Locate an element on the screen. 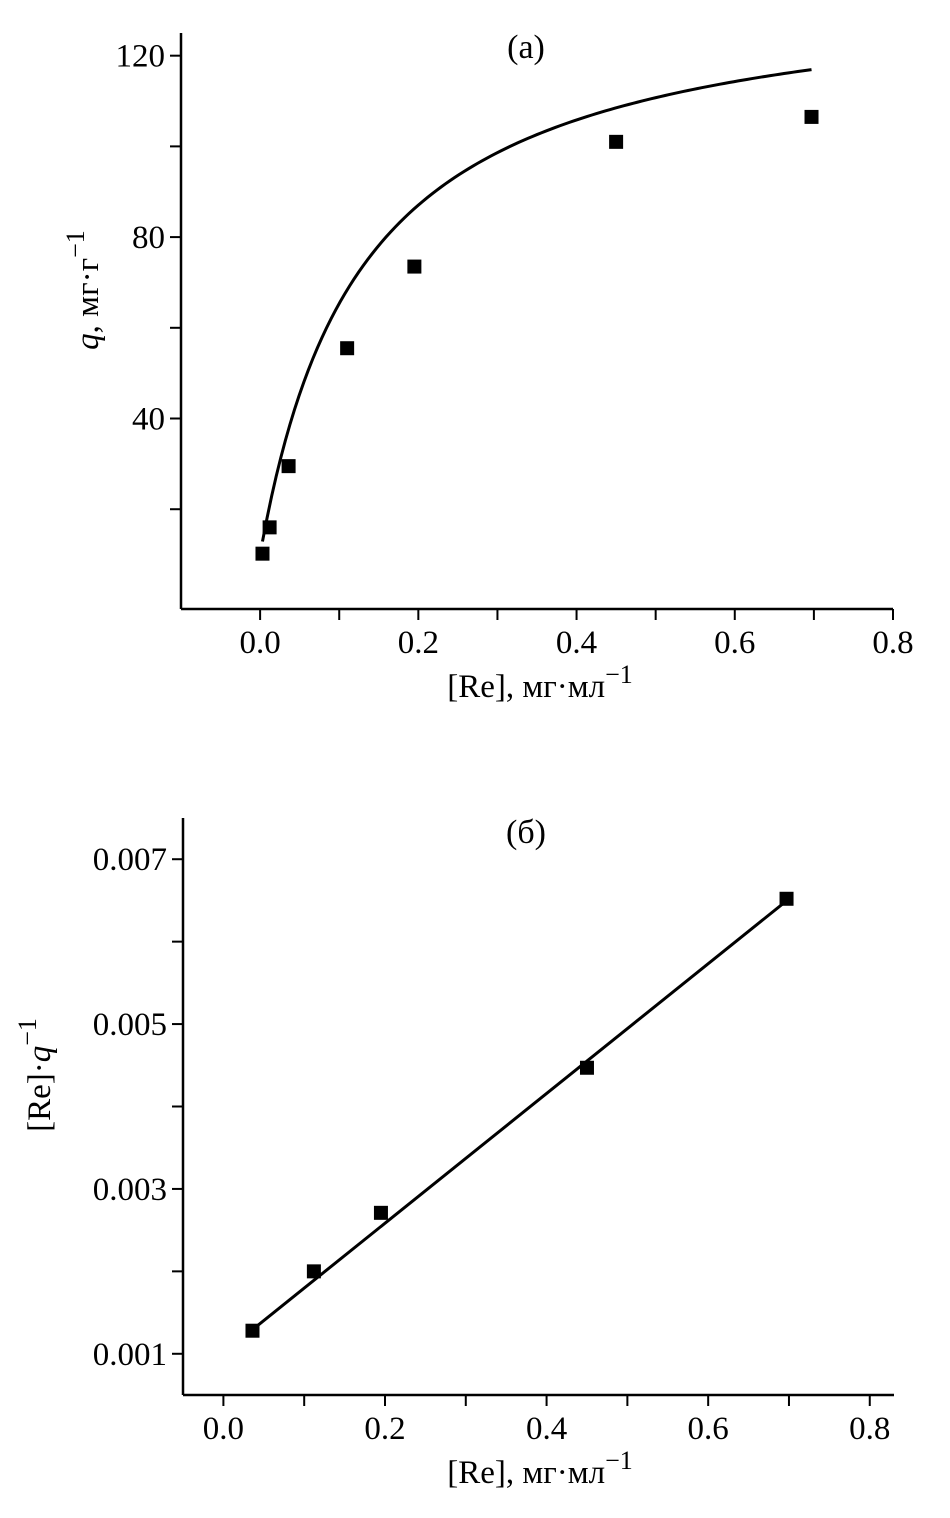  chart-b-ylabel: [Re]·q−1 is located at coordinates (35, 1075).